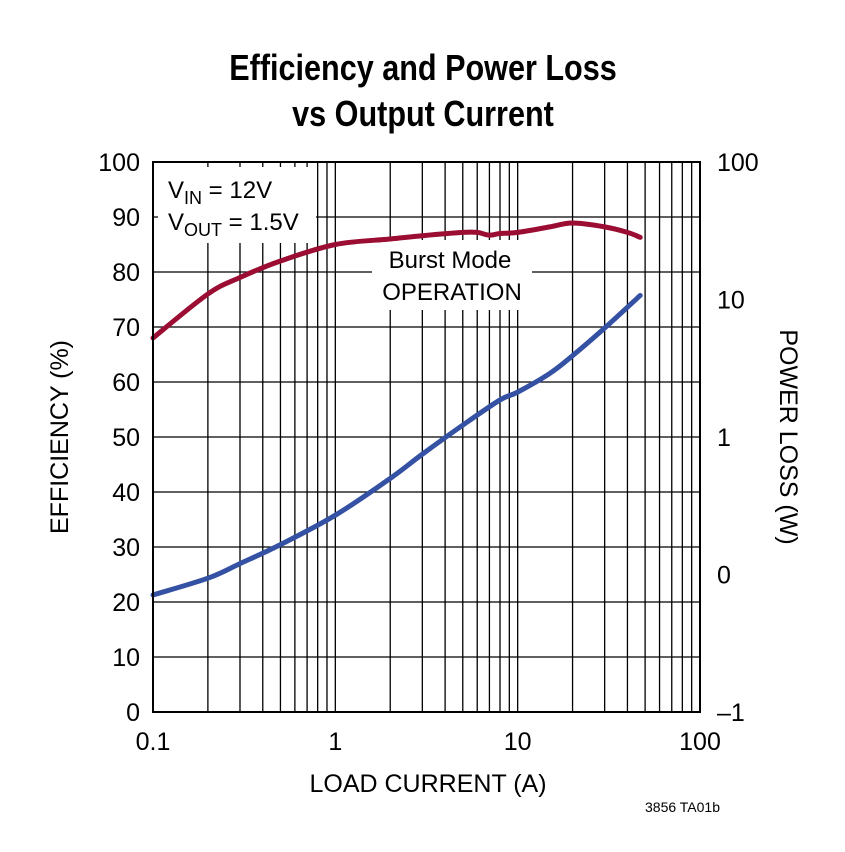  I want to click on efficiency-series-line, so click(396, 280).